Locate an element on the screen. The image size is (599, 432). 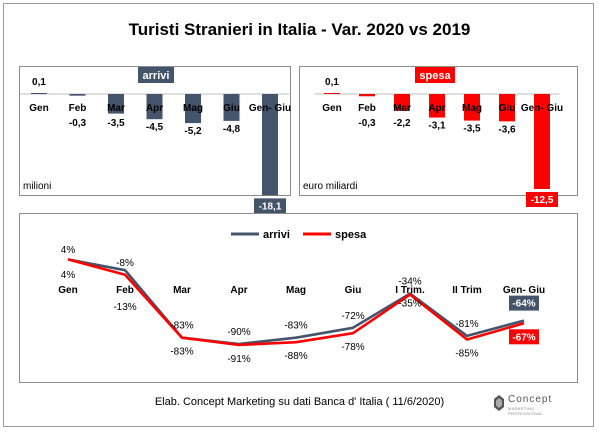
spesa-title: spesa is located at coordinates (435, 76).